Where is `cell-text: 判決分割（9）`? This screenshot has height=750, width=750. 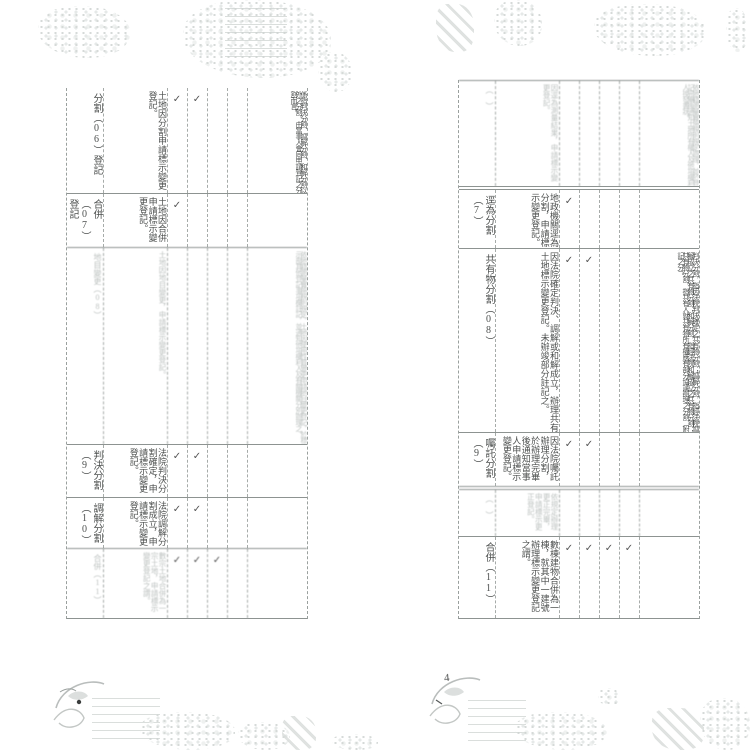 cell-text: 判決分割（9） is located at coordinates (90, 470).